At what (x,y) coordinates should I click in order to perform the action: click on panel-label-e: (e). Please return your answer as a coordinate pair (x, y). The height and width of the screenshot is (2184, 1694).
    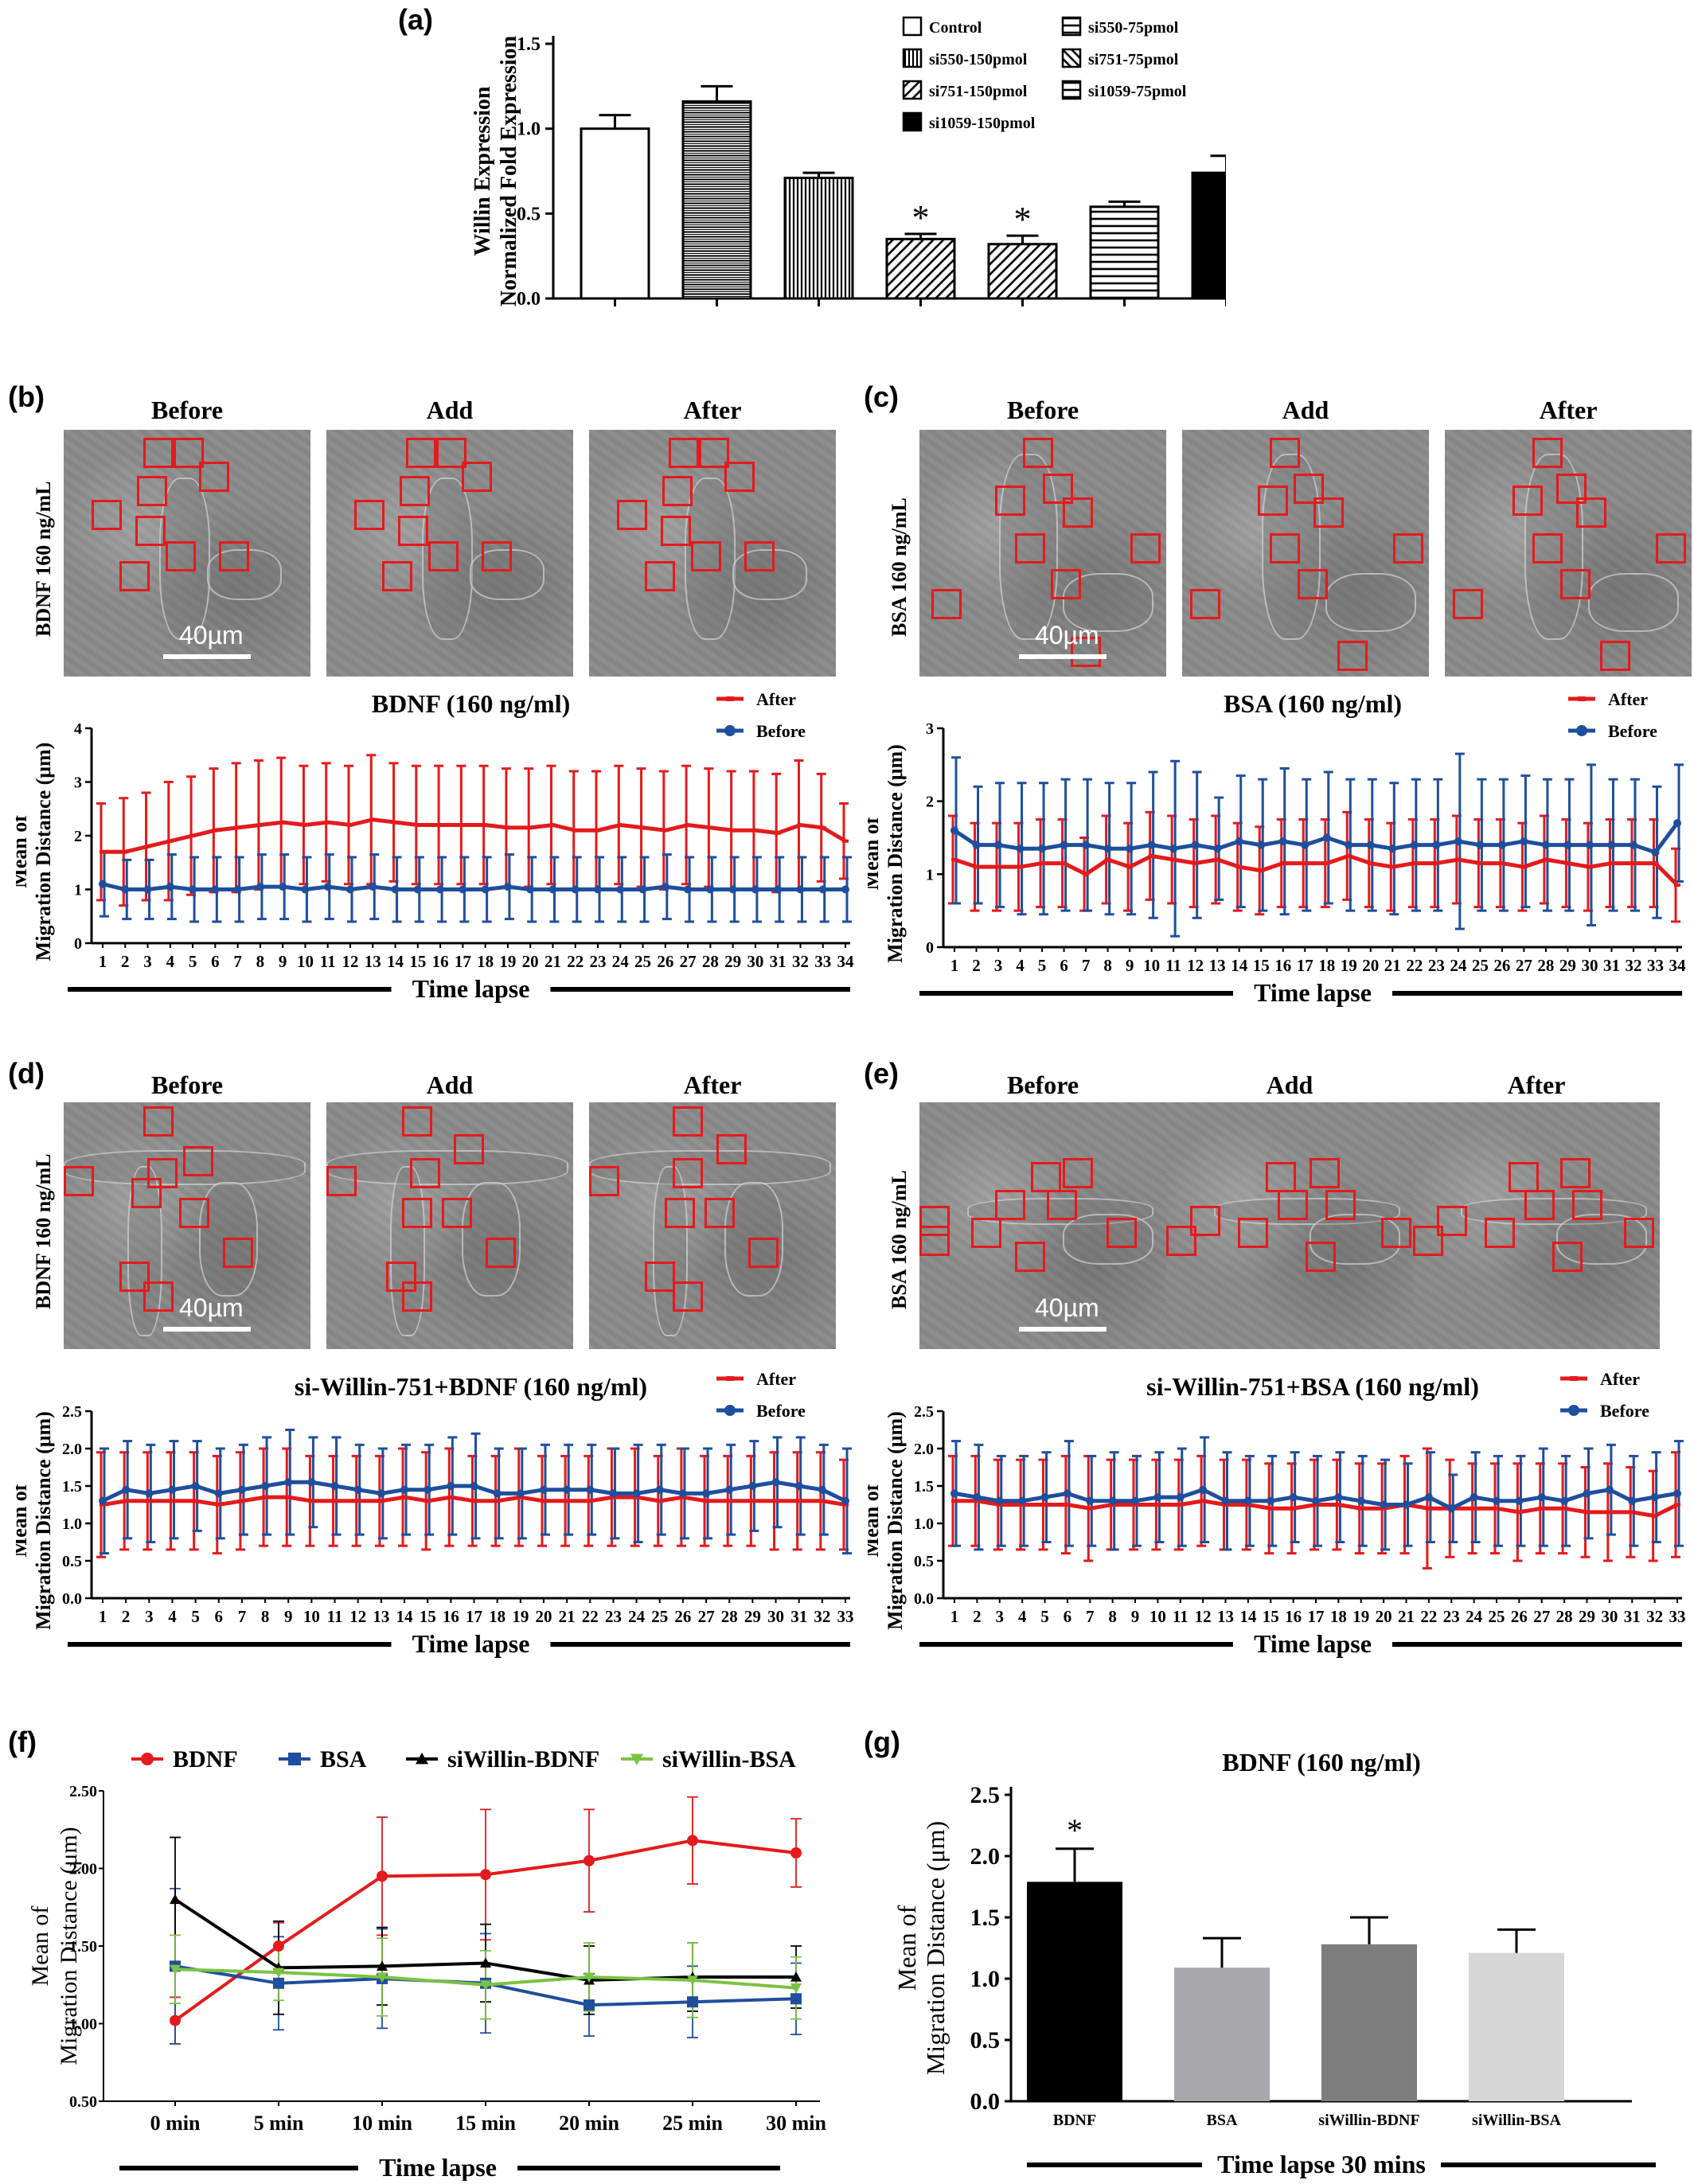
    Looking at the image, I should click on (882, 1073).